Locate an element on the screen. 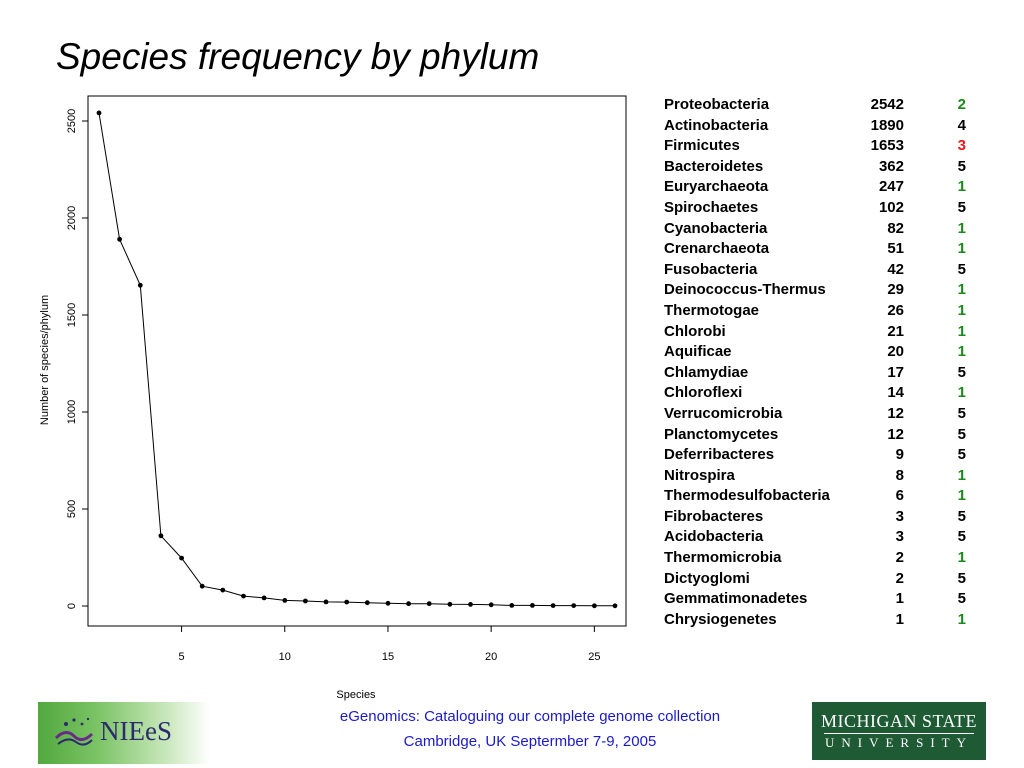 The height and width of the screenshot is (768, 1024). species-count: 1653 is located at coordinates (887, 146).